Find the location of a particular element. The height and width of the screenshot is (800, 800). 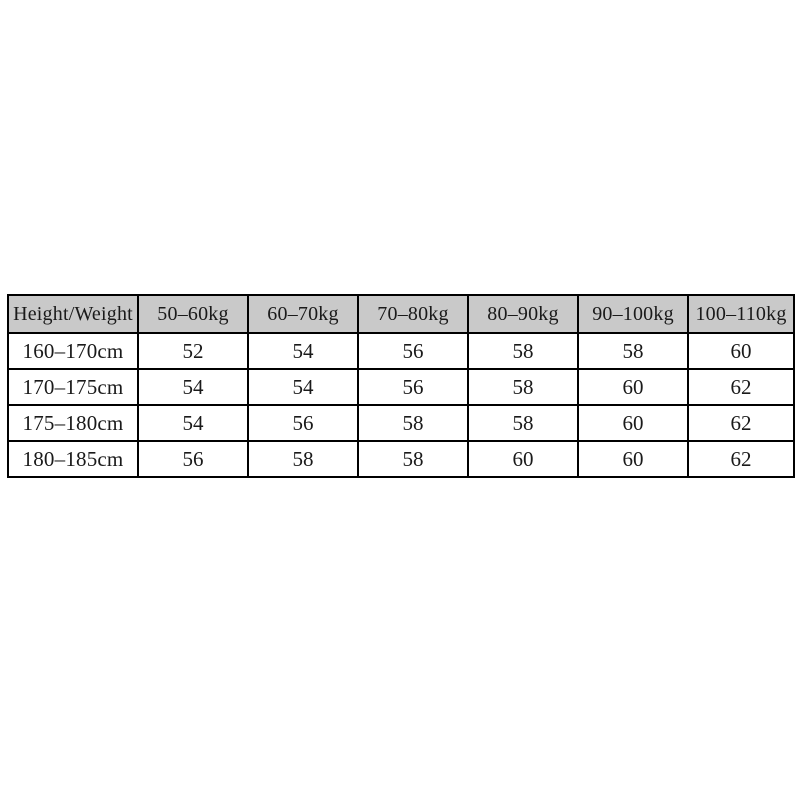

row-label-170-175cm: 170–175cm is located at coordinates (73, 387).